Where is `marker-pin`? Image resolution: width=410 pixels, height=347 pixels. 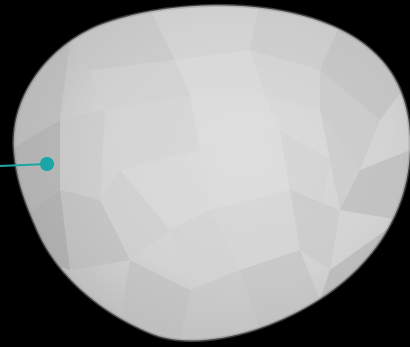 marker-pin is located at coordinates (27, 164).